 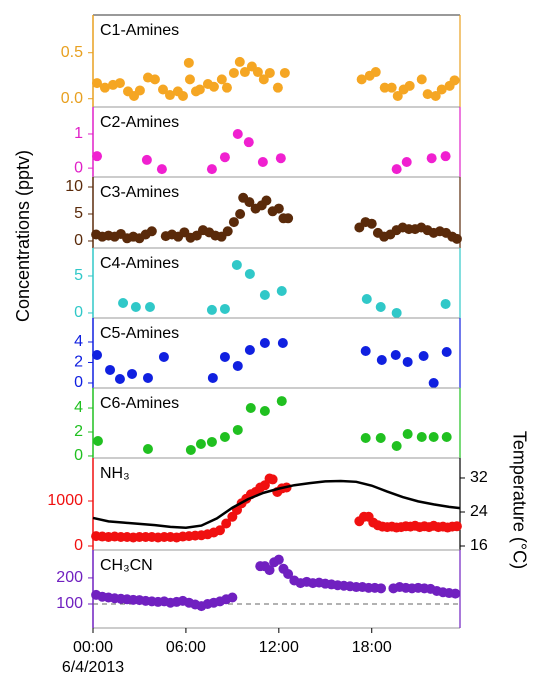 What do you see at coordinates (93, 667) in the screenshot?
I see `x-axis-label: 6/4/2013` at bounding box center [93, 667].